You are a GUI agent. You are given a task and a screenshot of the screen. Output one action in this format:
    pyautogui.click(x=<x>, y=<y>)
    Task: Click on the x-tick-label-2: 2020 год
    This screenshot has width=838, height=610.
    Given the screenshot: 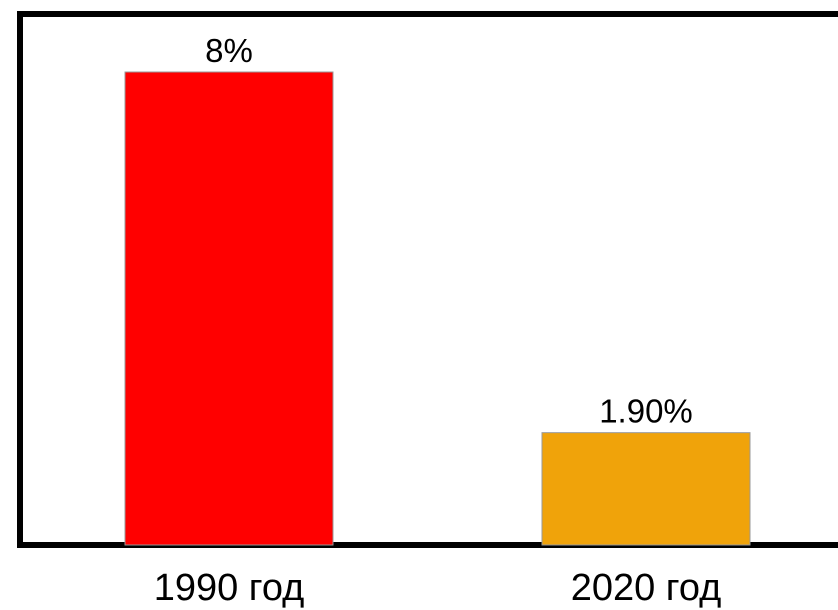 What is the action you would take?
    pyautogui.click(x=646, y=588)
    